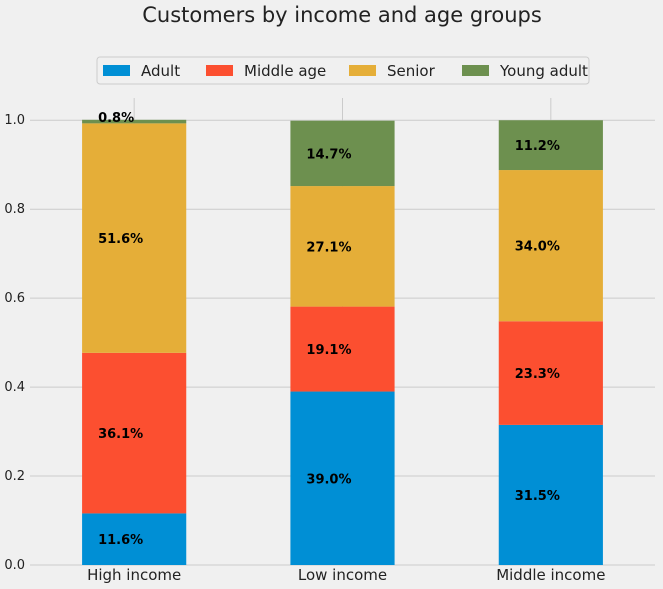 The image size is (663, 589). I want to click on bar-low-income-middle-age, so click(342, 349).